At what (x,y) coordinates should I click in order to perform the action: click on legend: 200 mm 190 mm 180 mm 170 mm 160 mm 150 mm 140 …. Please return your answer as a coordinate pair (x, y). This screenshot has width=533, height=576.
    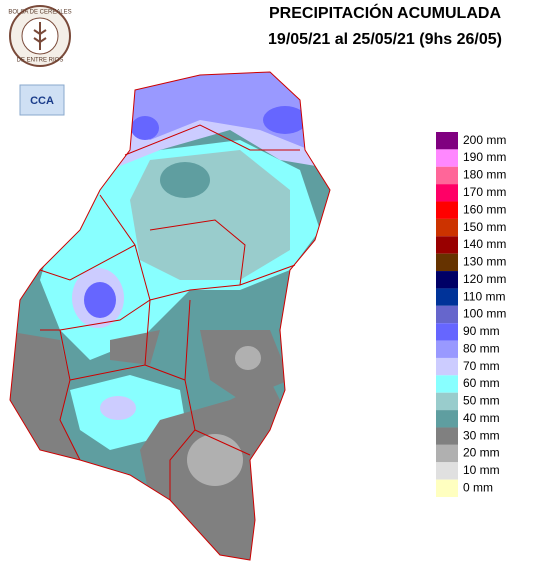
    Looking at the image, I should click on (471, 314).